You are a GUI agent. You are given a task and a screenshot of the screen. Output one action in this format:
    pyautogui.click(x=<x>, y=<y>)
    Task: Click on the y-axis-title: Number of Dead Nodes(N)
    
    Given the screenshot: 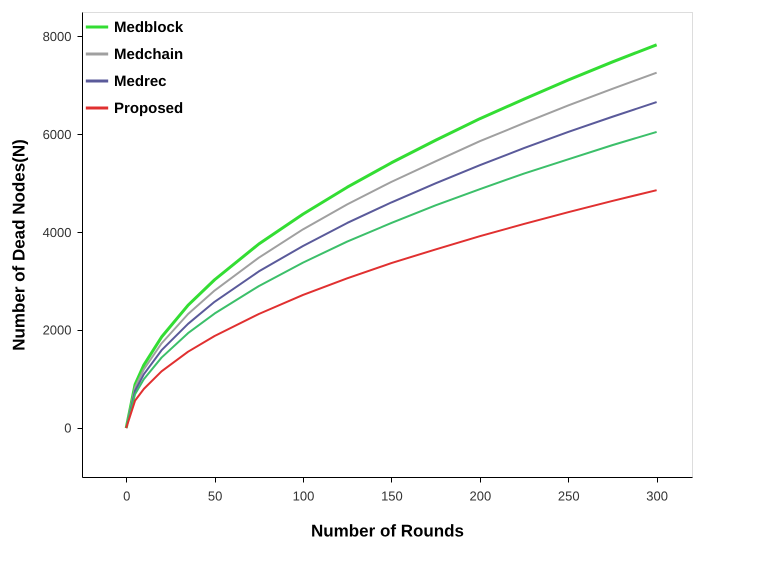 What is the action you would take?
    pyautogui.click(x=19, y=245)
    